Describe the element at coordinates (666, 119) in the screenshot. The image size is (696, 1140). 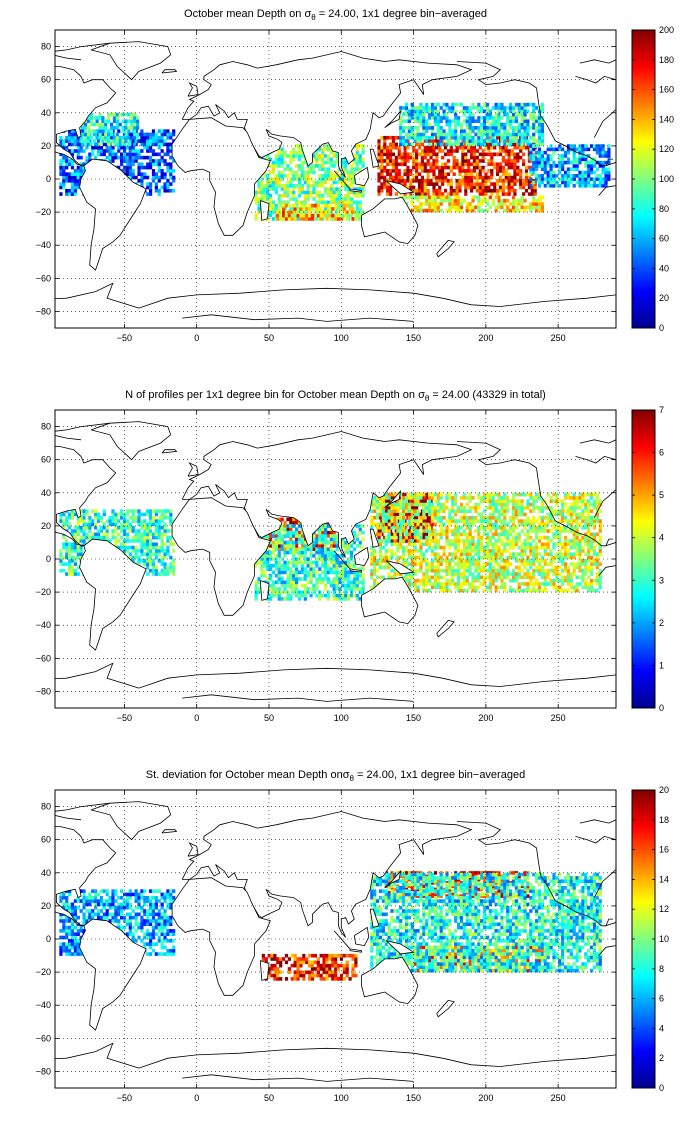
I see `colorbar-tick-label: 140` at that location.